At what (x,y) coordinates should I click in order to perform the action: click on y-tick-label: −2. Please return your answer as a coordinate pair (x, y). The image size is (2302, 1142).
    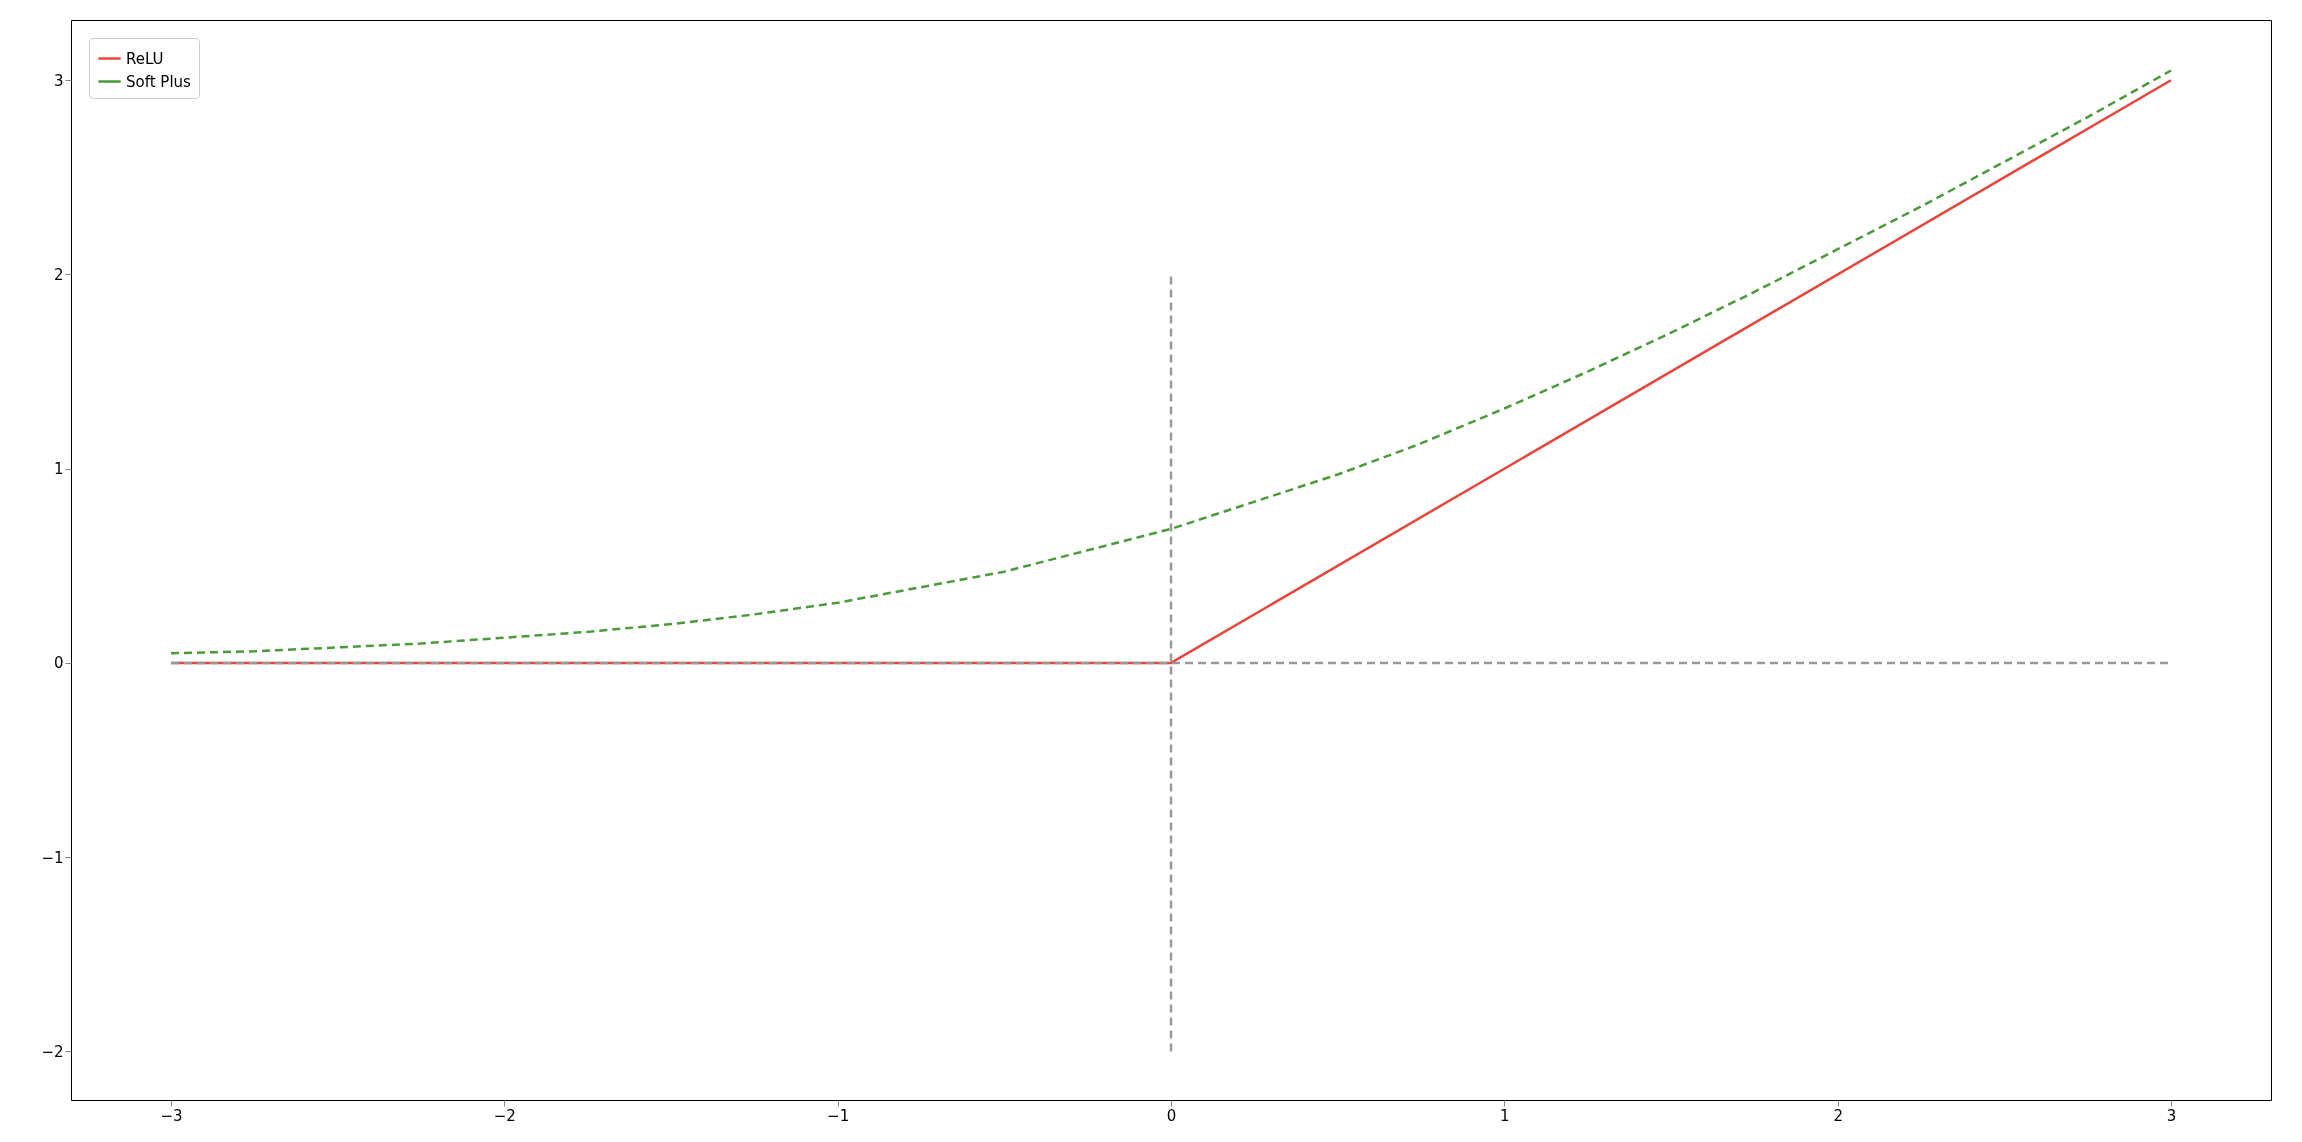
    Looking at the image, I should click on (52, 1051).